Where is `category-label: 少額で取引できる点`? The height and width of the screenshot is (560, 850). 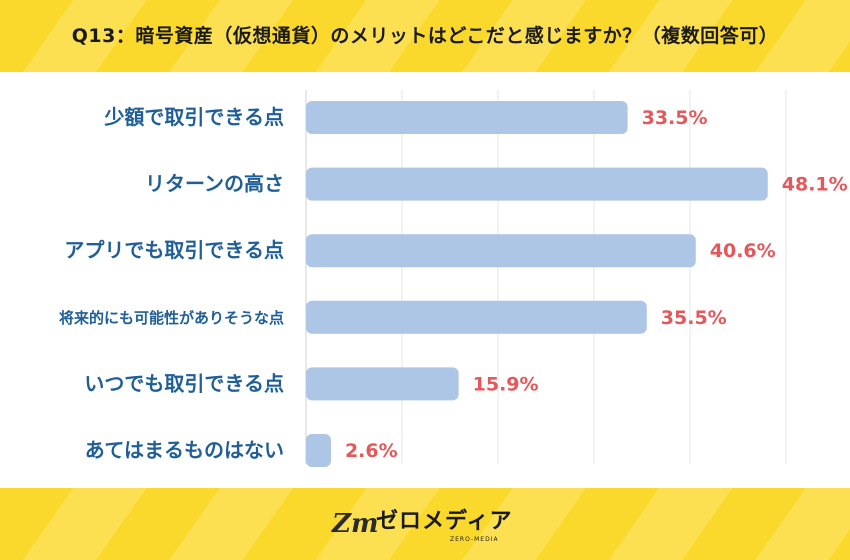
category-label: 少額で取引できる点 is located at coordinates (193, 117).